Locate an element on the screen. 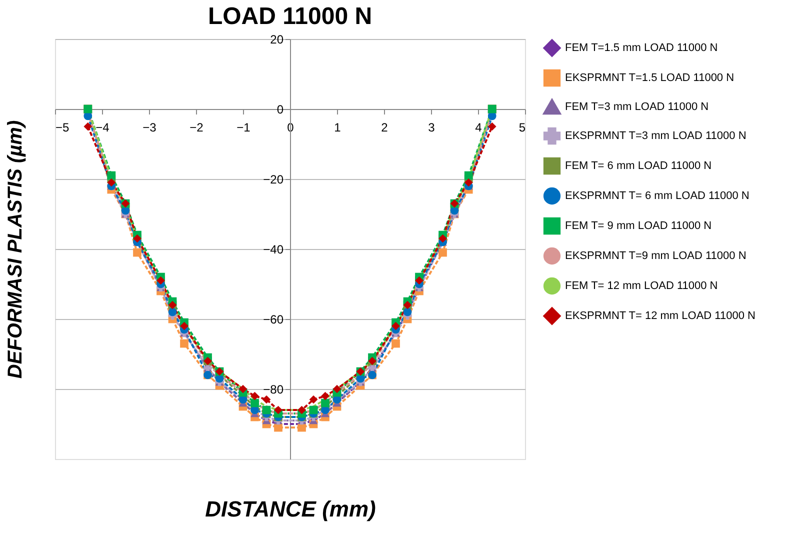 The image size is (798, 539). legend-label: EKSPRMNT T= 6 mm LOAD 11000 N is located at coordinates (657, 196).